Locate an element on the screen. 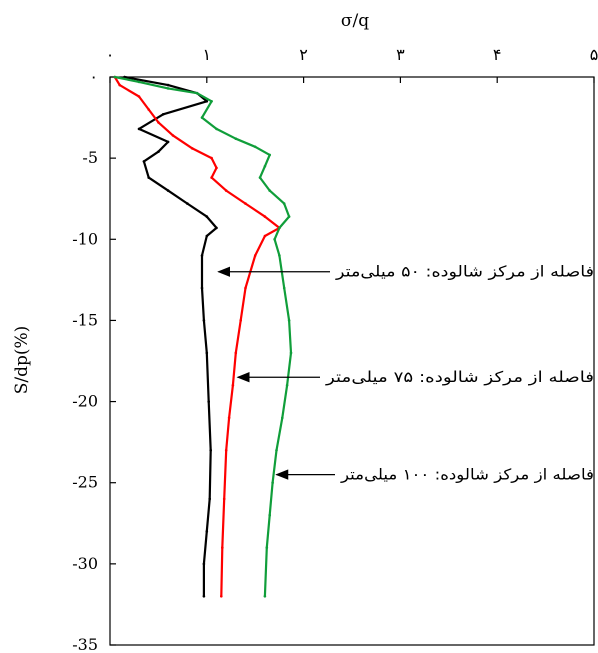  annotation-label: فاصله از مرکز شالوده: ۵٠ میلی‌متر is located at coordinates (464, 272).